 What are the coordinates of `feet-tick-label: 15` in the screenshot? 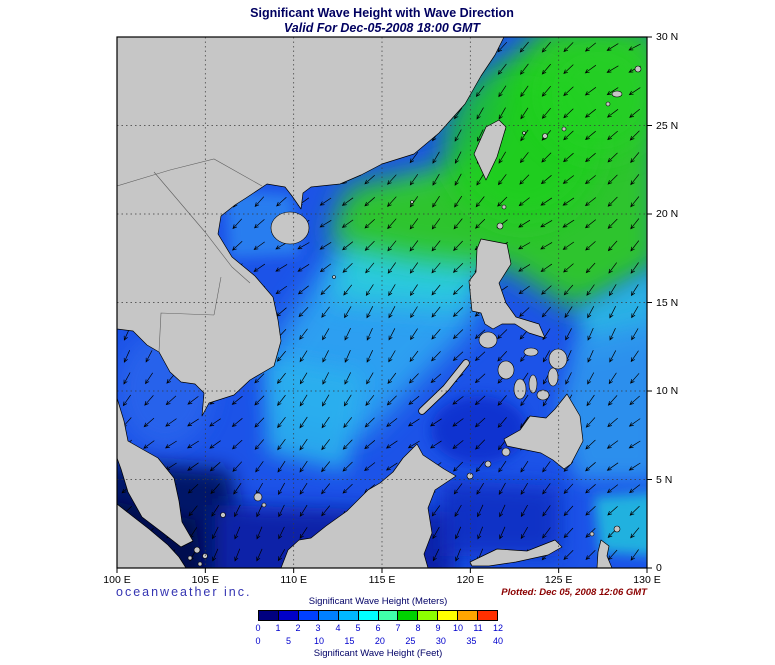 It's located at (349, 641).